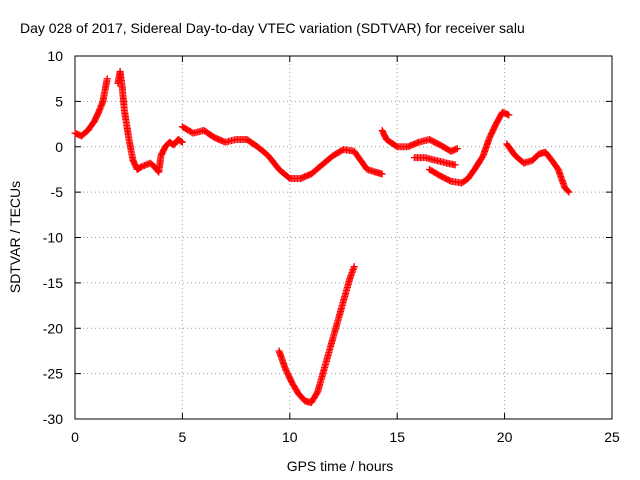 This screenshot has height=480, width=640. I want to click on series-arc2, so click(150, 121).